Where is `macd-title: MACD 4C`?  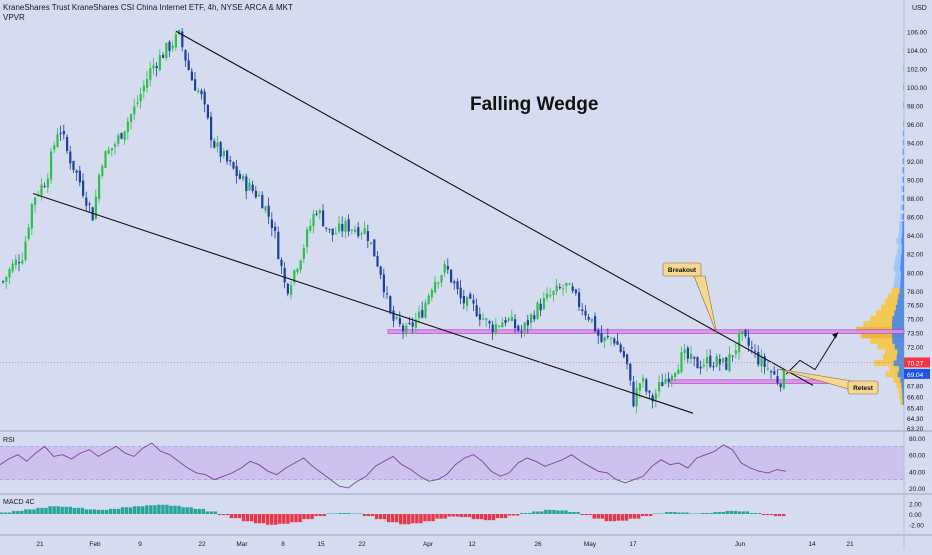 macd-title: MACD 4C is located at coordinates (19, 502).